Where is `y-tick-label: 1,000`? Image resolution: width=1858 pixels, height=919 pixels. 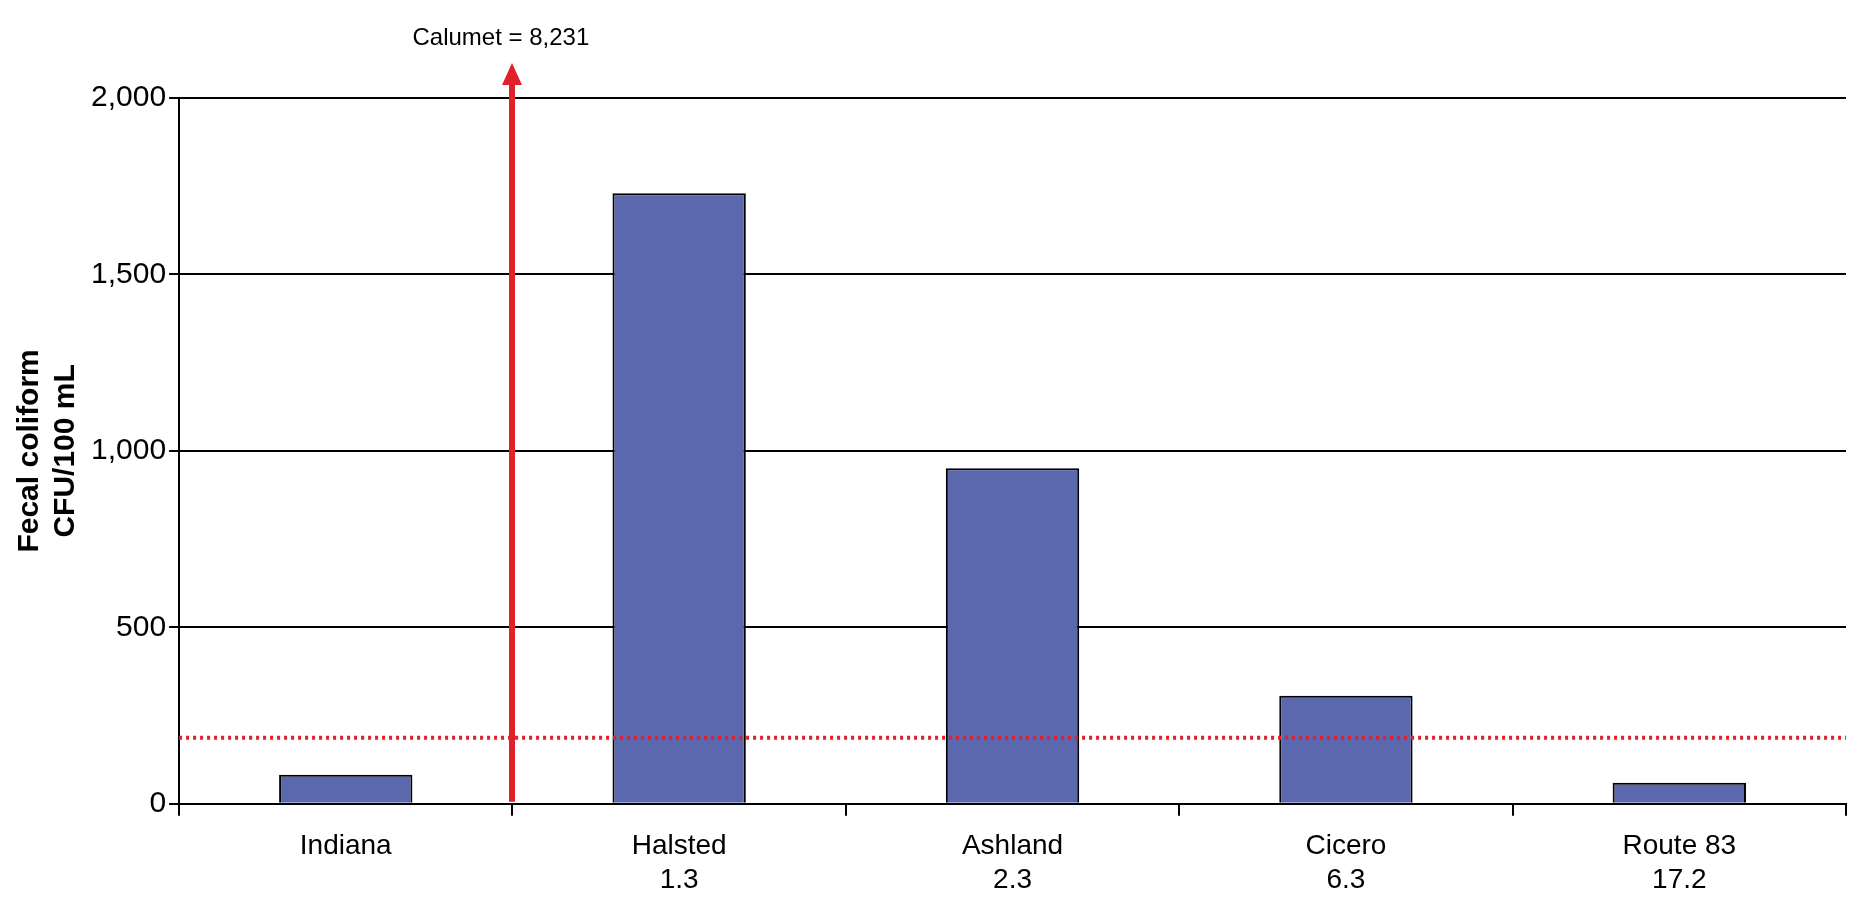
y-tick-label: 1,000 is located at coordinates (129, 449).